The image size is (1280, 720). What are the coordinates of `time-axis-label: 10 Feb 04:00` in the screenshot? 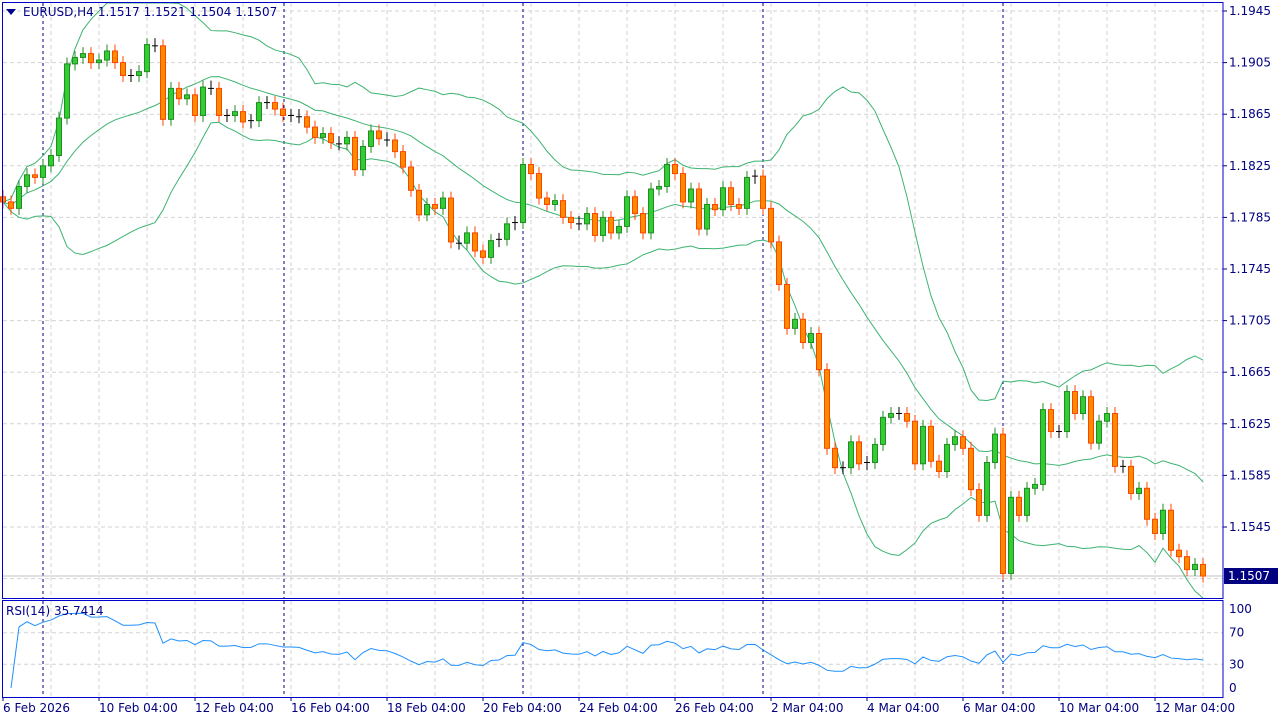 It's located at (138, 708).